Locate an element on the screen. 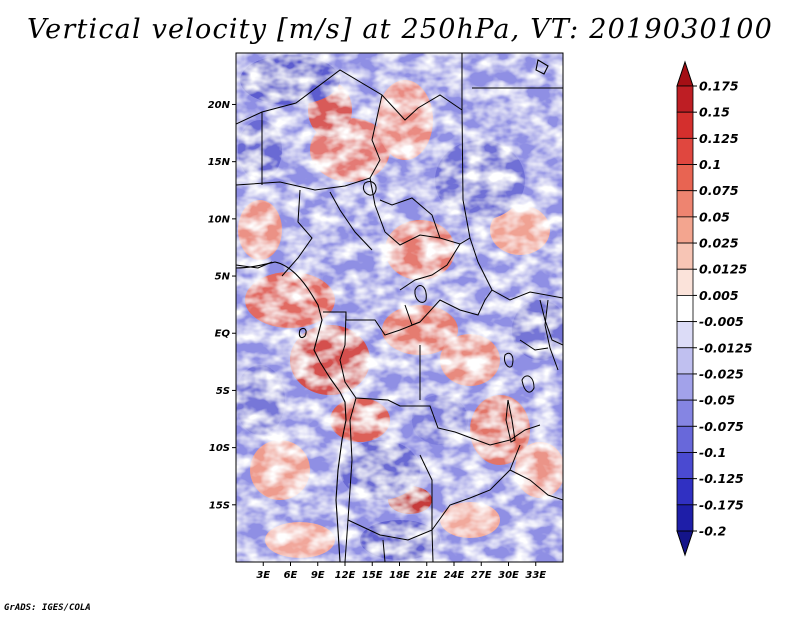 The height and width of the screenshot is (618, 800). lat-tick-label: 5S is located at coordinates (223, 391).